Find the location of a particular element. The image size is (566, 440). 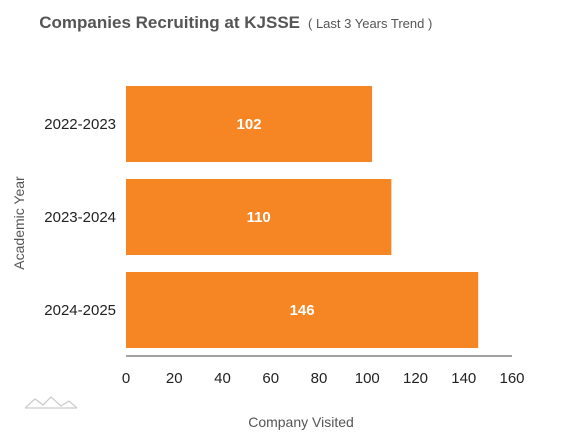

x-tick-label: 120 is located at coordinates (415, 378).